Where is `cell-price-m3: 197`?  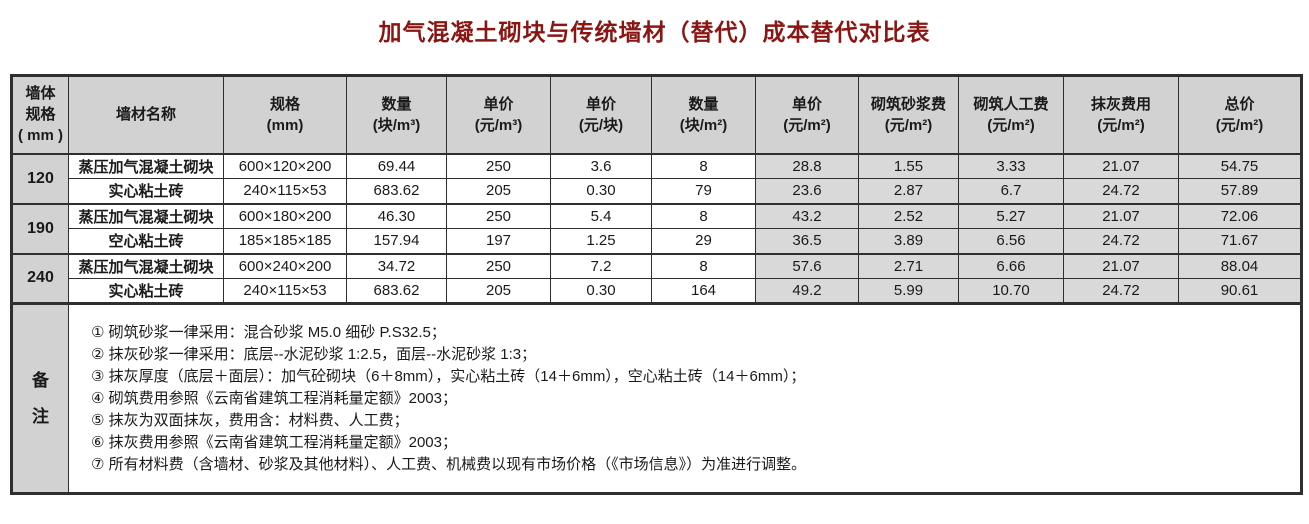
cell-price-m3: 197 is located at coordinates (498, 241).